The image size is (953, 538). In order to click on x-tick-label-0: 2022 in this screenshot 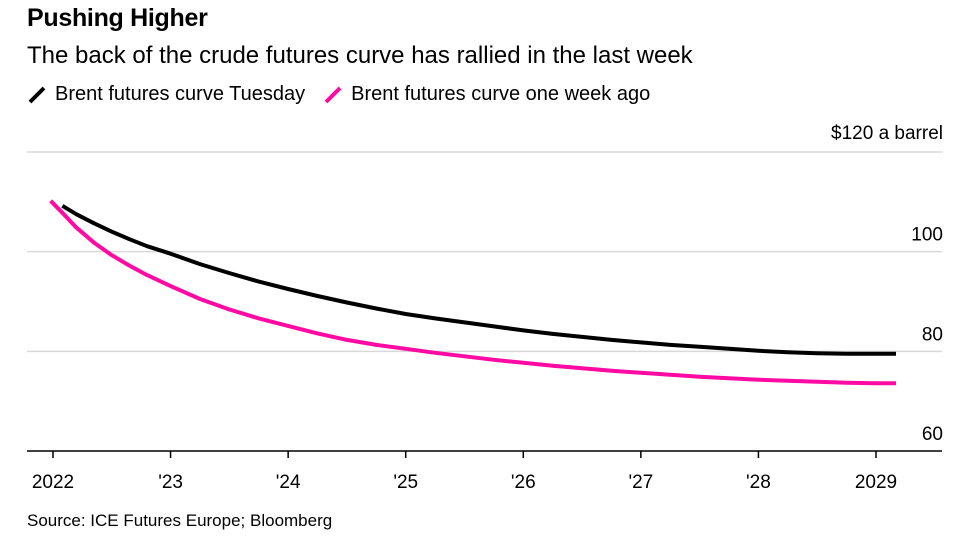, I will do `click(53, 482)`.